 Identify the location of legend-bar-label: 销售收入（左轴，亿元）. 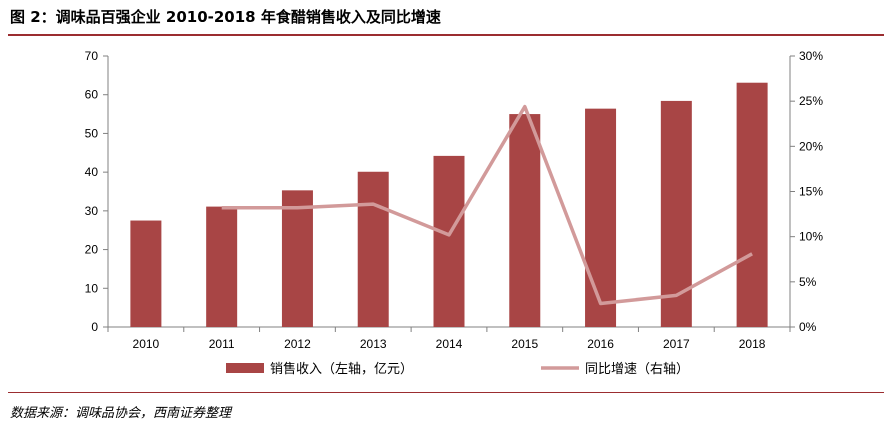
(341, 369).